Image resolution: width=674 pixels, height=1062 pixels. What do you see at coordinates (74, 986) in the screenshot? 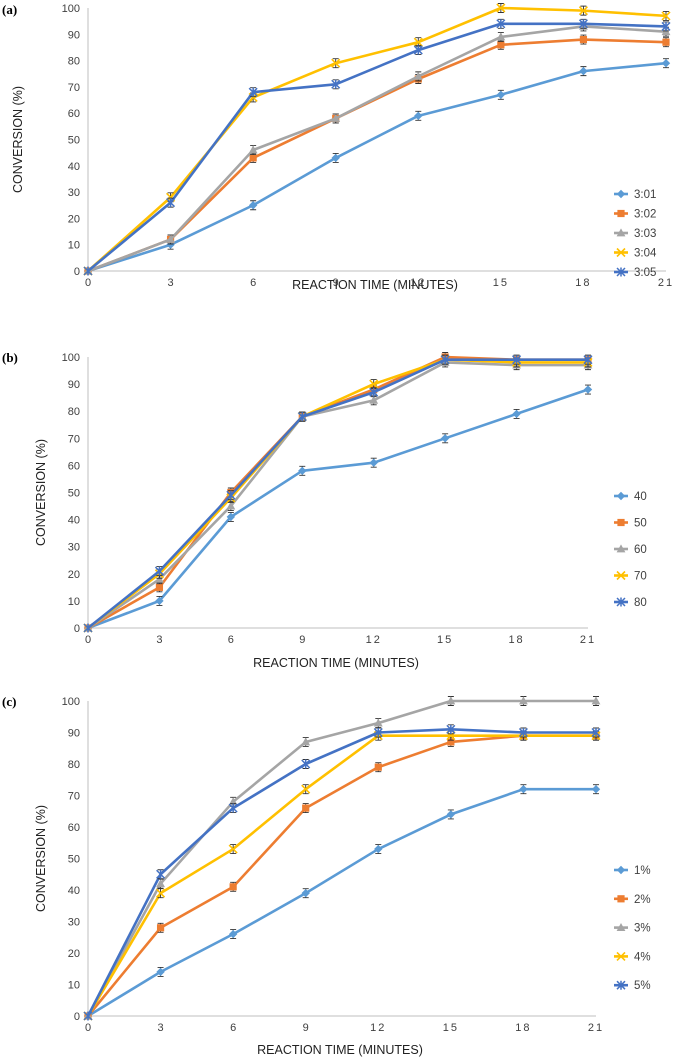
I see `y-tick-label: 10` at bounding box center [74, 986].